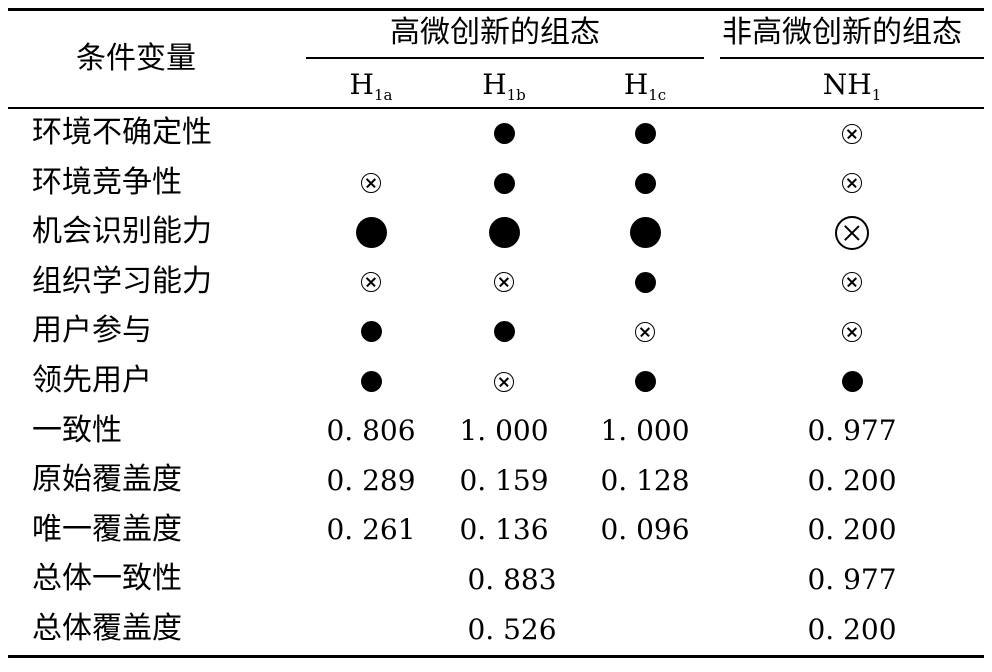 The height and width of the screenshot is (672, 992). I want to click on table-cell: 0. 128, so click(645, 480).